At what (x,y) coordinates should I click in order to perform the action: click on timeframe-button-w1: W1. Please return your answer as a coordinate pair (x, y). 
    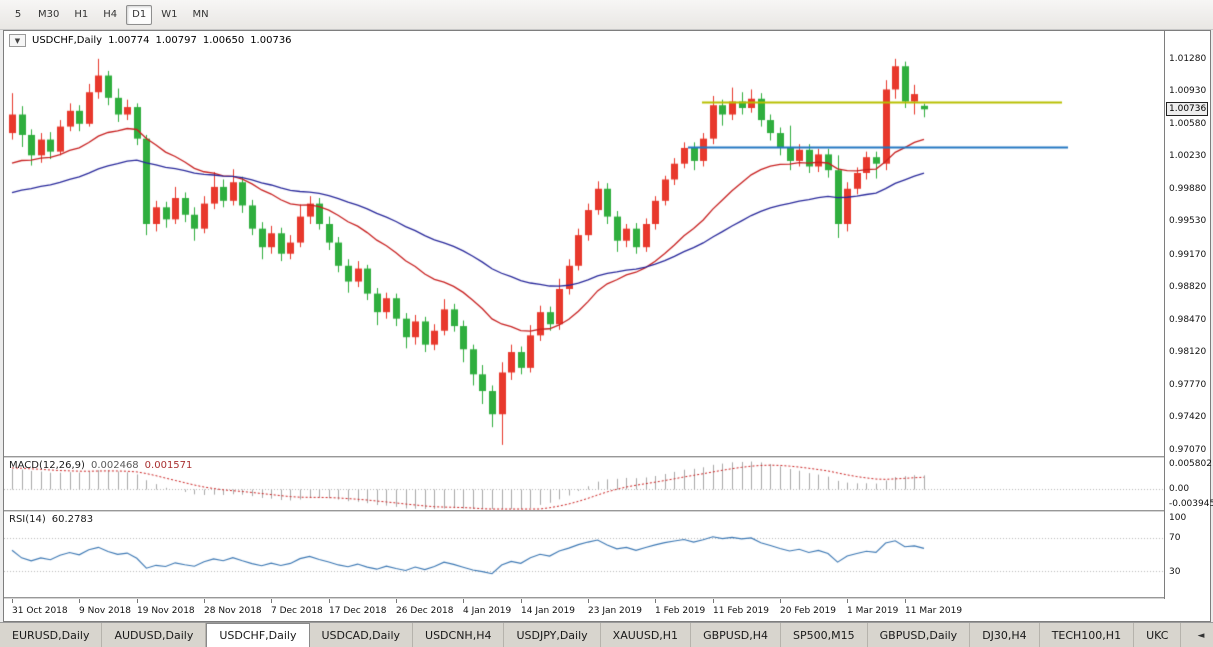
    Looking at the image, I should click on (169, 14).